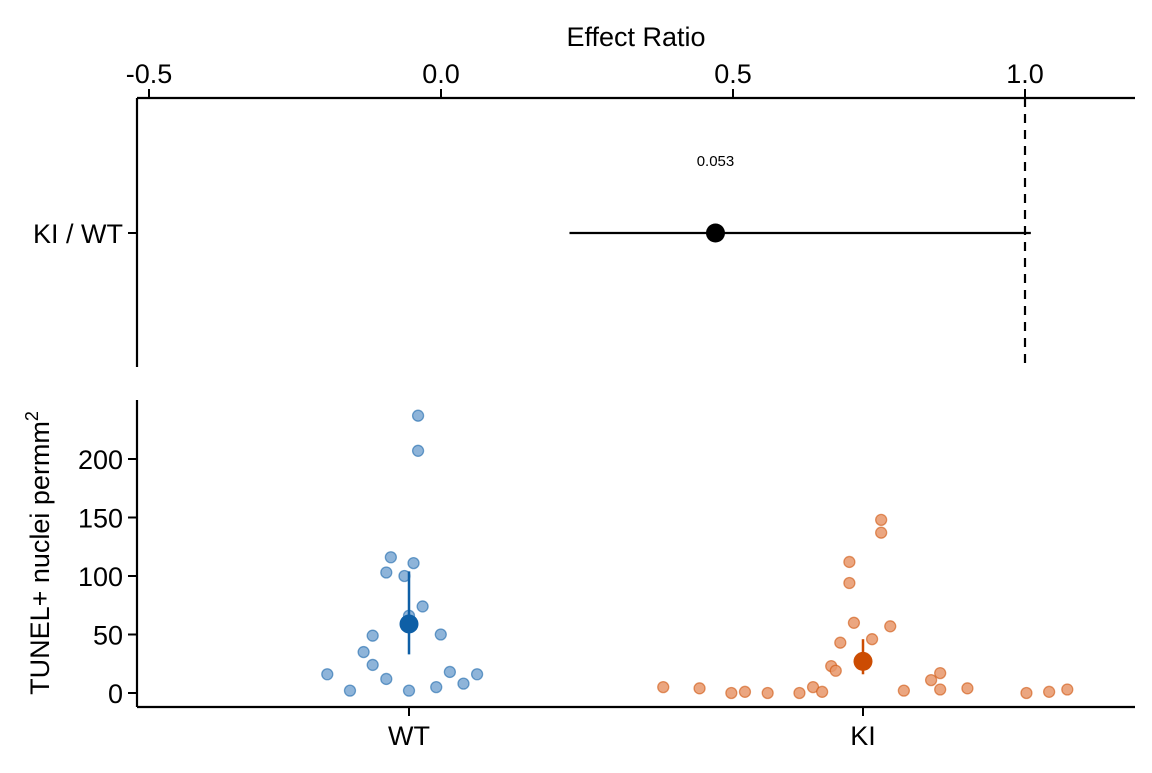 This screenshot has width=1152, height=773. I want to click on bottom-y-tick-label: 150, so click(100, 519).